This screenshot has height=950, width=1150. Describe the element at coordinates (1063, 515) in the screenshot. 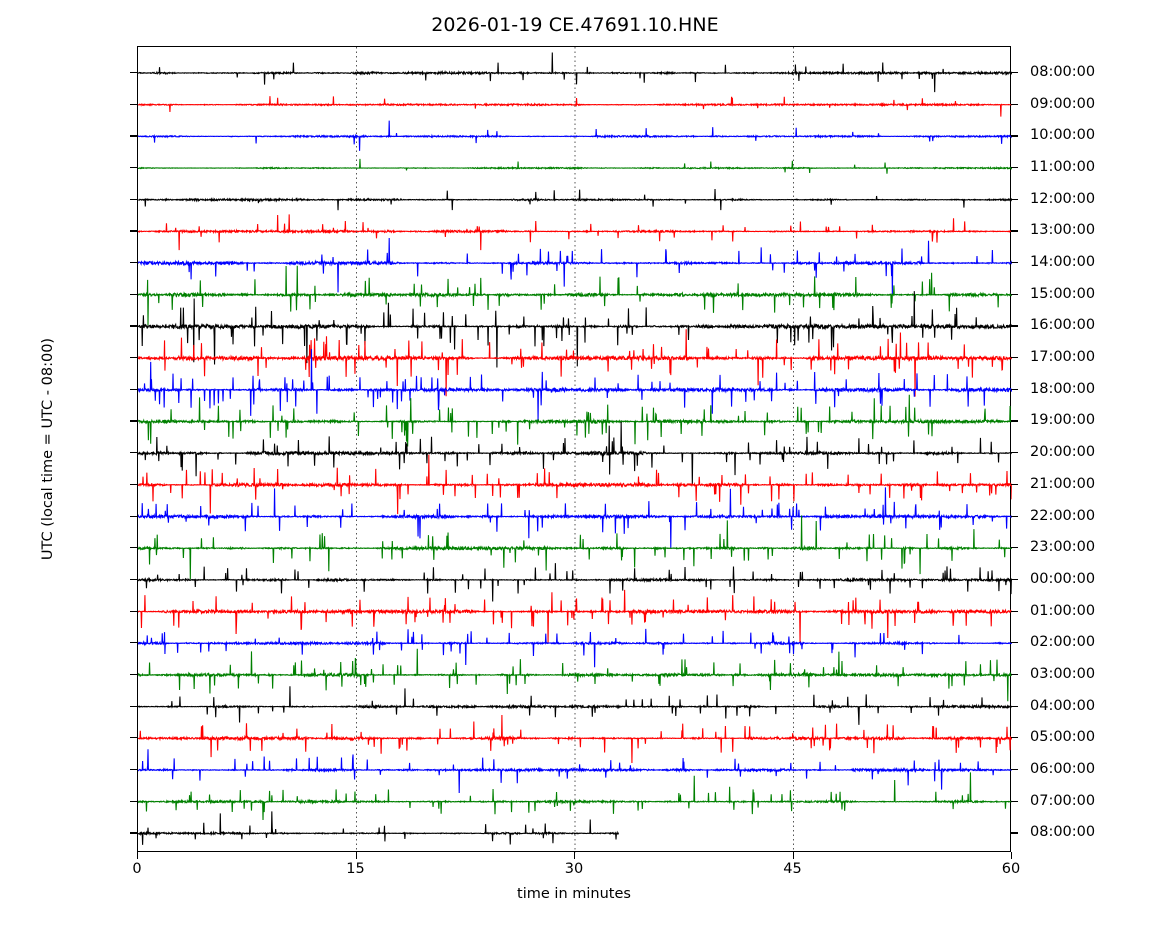

I see `y-tick-label-right-14: 22:00:00` at that location.